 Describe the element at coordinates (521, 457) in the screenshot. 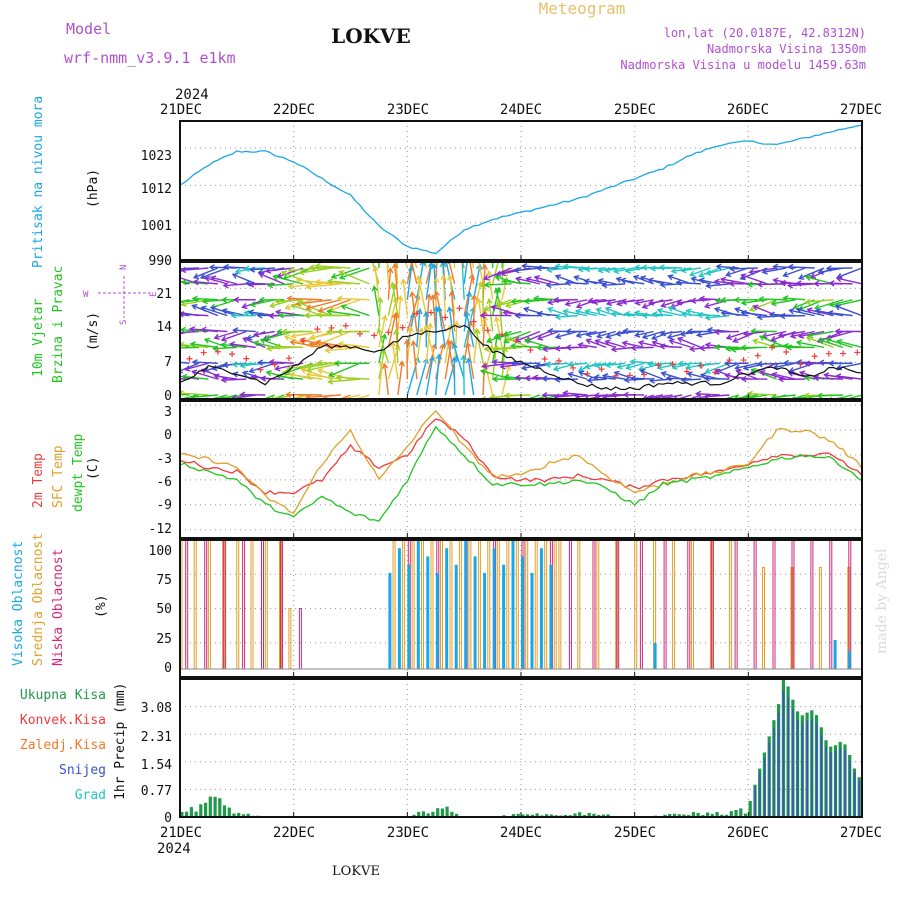

I see `t2m-line` at that location.